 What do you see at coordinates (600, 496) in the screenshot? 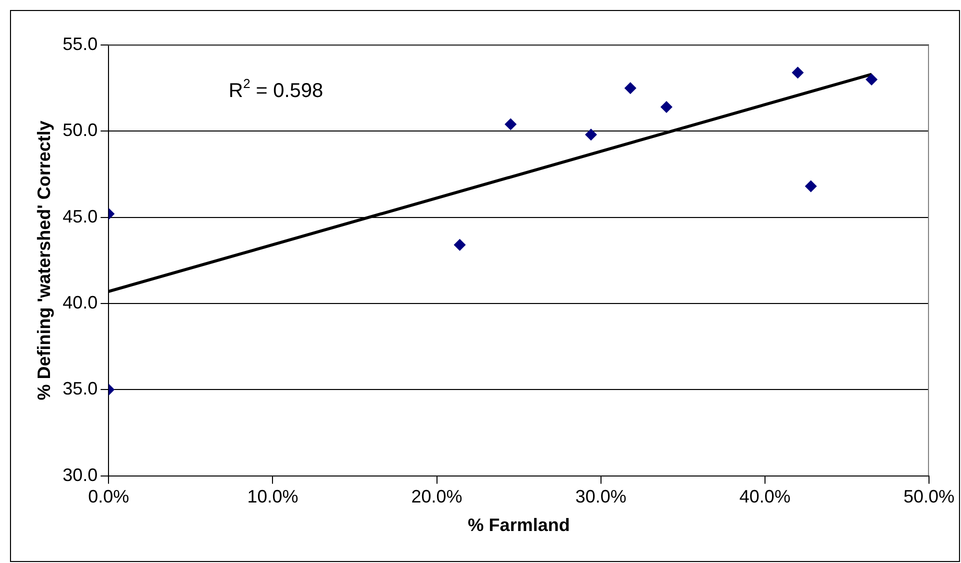
I see `x-tick-label: 30.0%` at bounding box center [600, 496].